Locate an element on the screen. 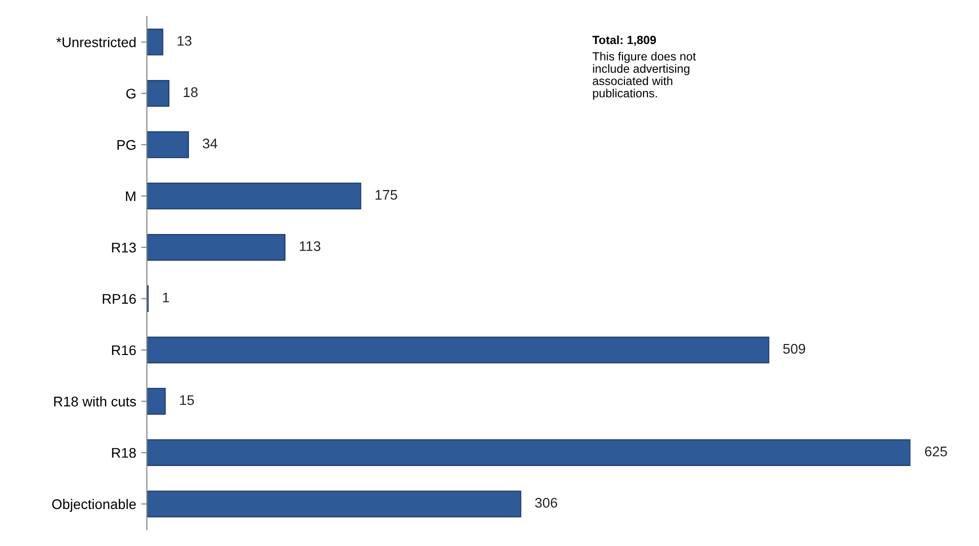  data-label: 625 is located at coordinates (936, 451).